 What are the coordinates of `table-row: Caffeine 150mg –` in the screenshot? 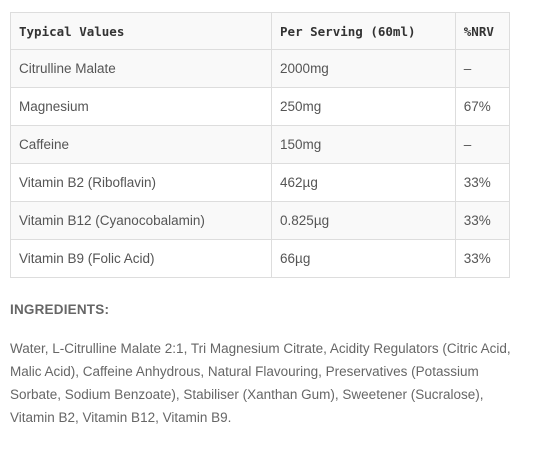 It's located at (260, 144).